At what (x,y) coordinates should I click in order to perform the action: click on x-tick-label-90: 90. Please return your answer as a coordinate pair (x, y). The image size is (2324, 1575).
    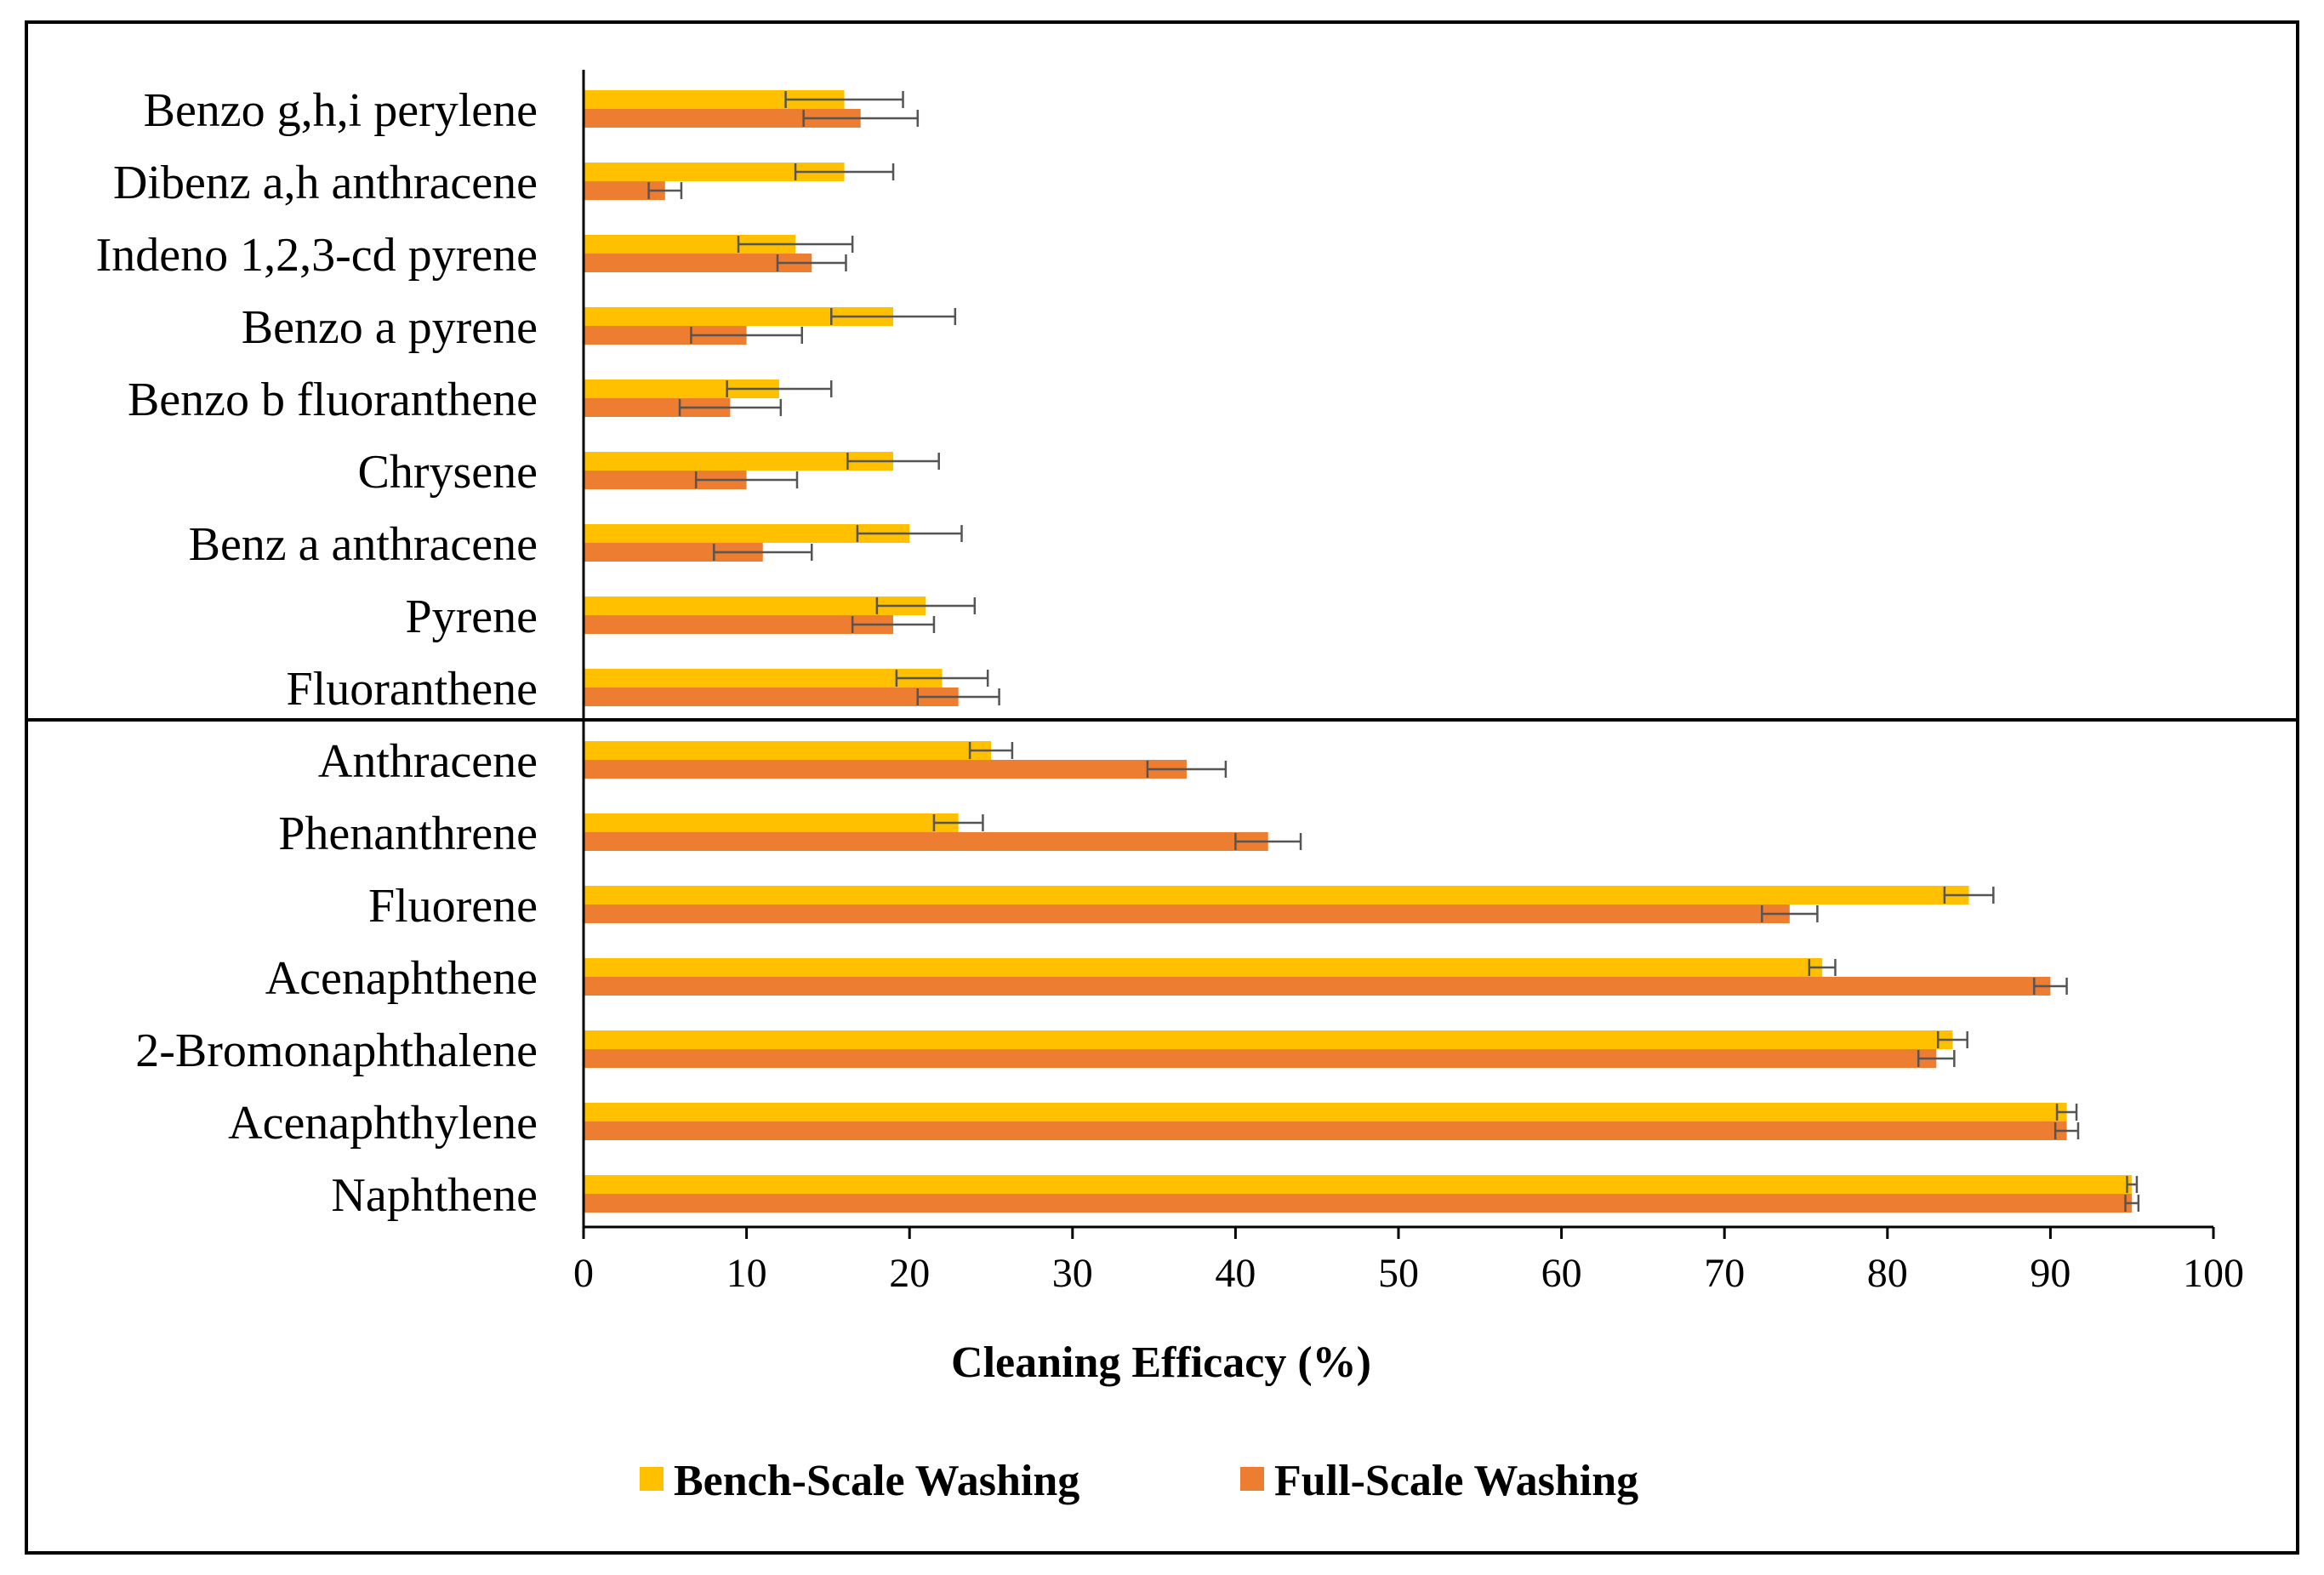
    Looking at the image, I should click on (2050, 1273).